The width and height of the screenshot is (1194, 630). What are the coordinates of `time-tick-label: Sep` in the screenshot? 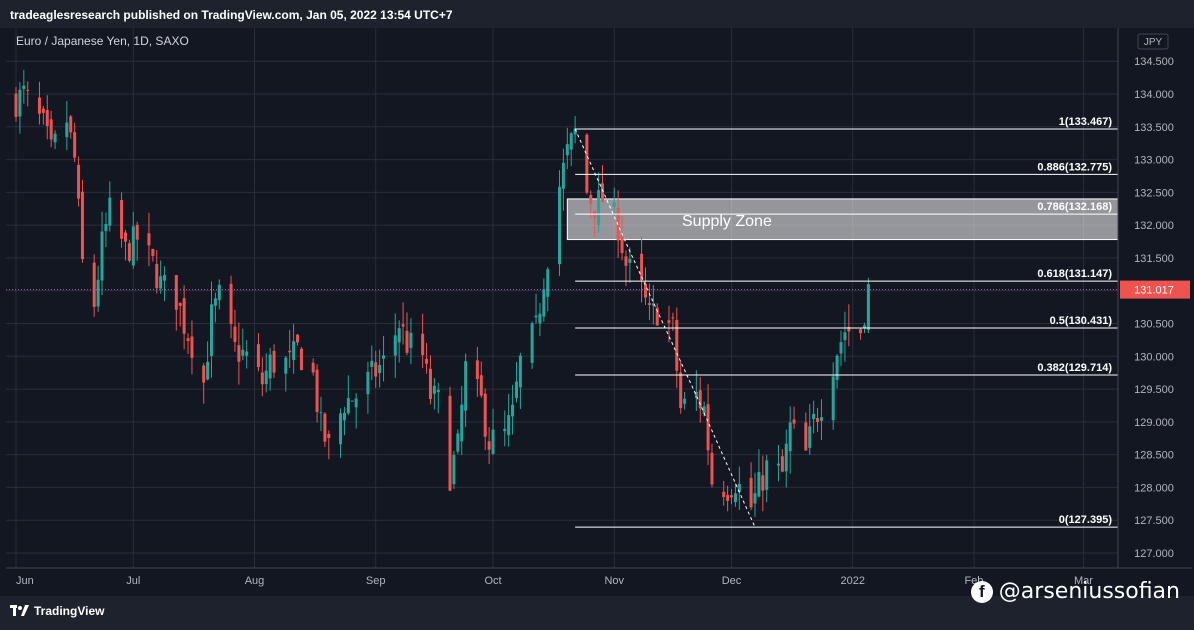 It's located at (376, 581).